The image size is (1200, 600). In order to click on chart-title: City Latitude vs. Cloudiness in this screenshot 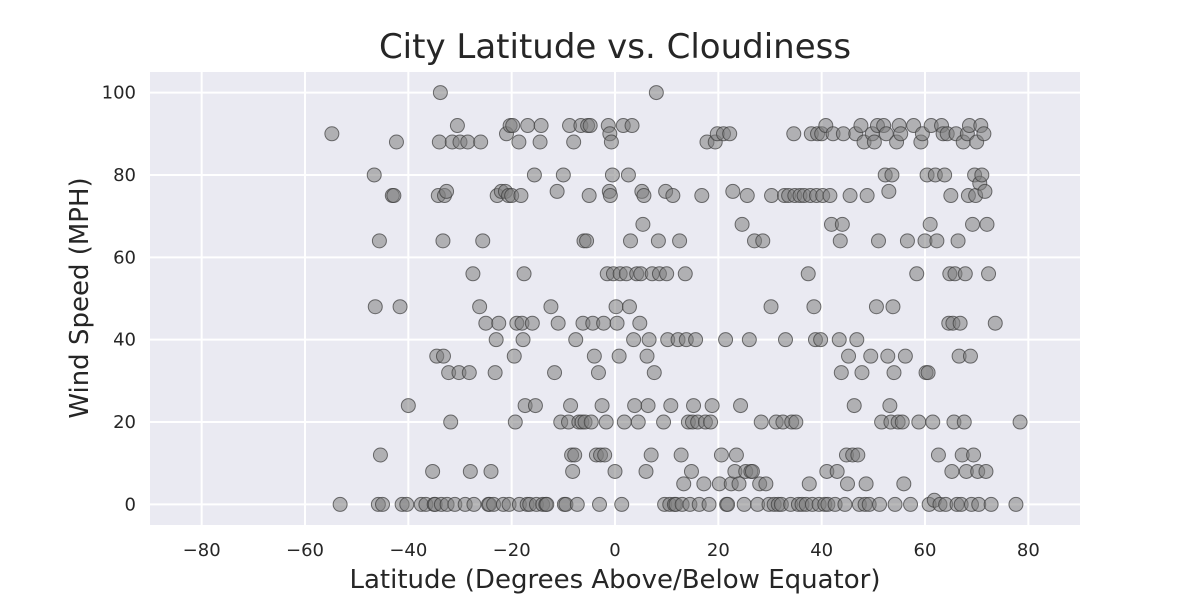, I will do `click(615, 47)`.